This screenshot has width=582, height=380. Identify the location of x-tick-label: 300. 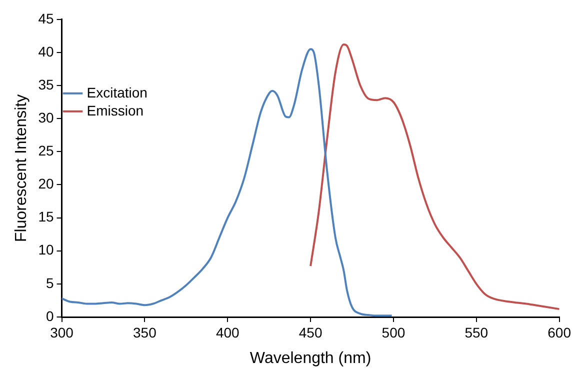
(62, 332).